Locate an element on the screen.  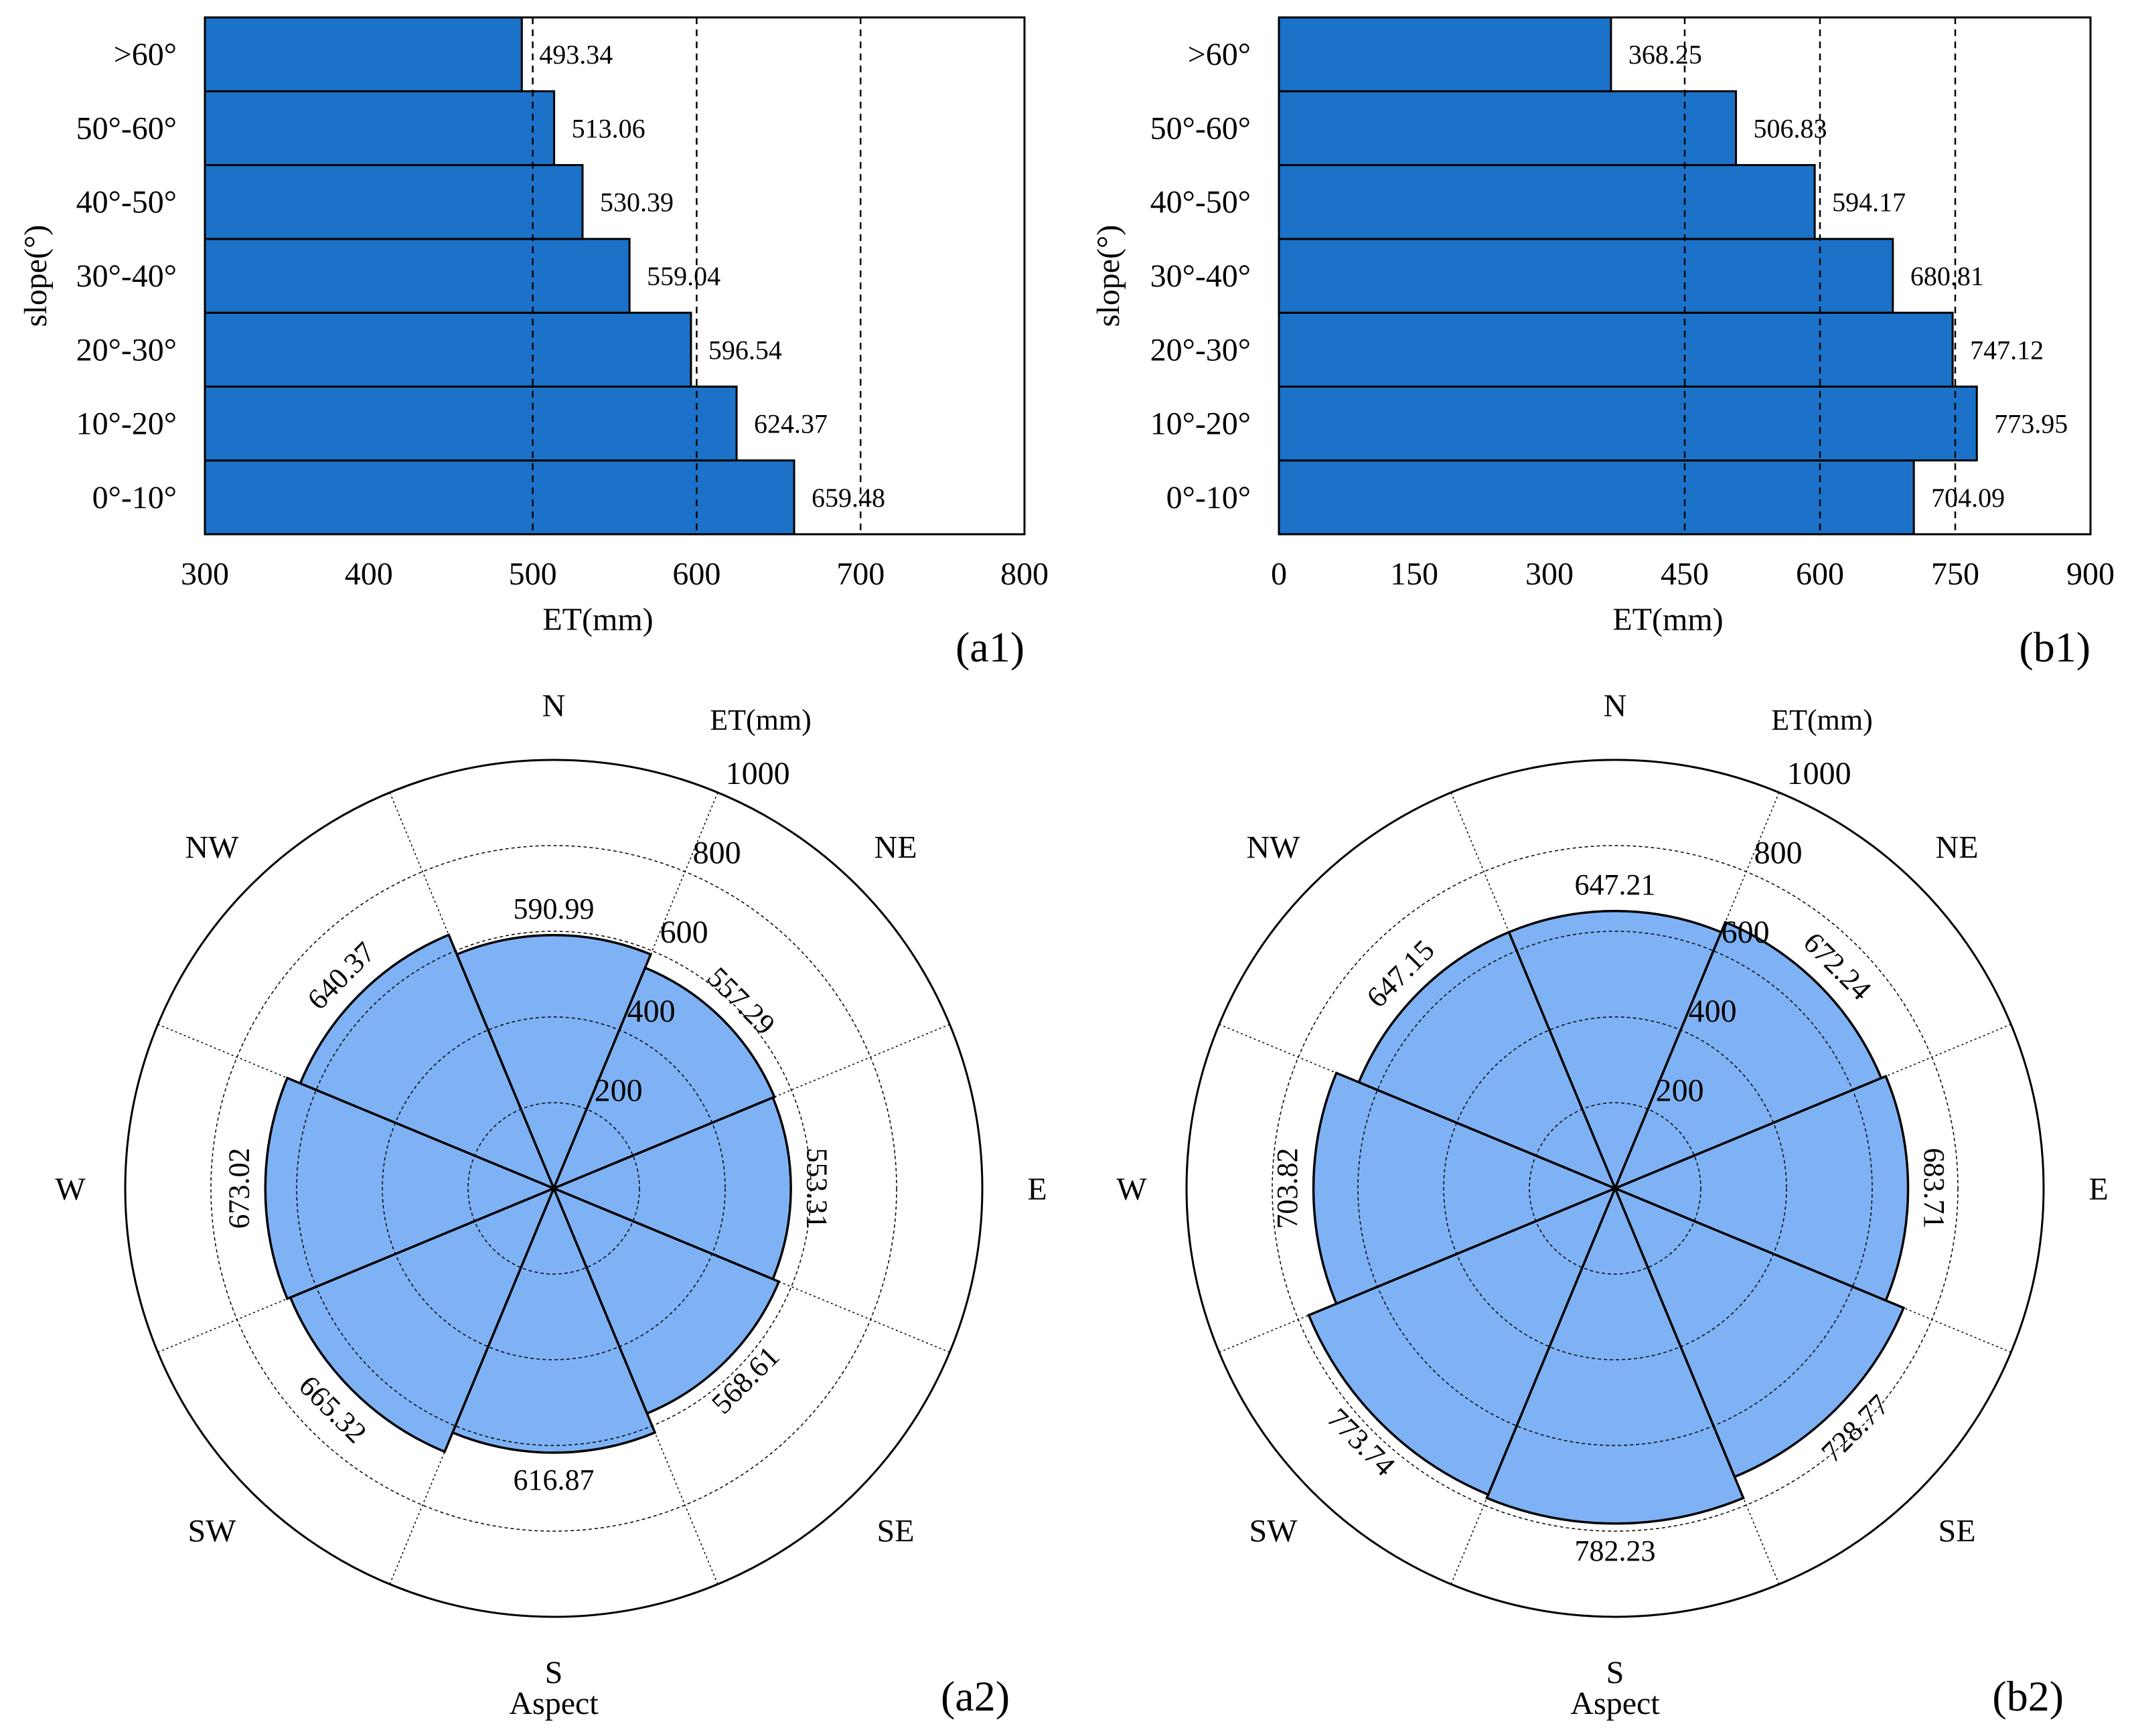
bar-value-label: 680.81 is located at coordinates (1947, 276).